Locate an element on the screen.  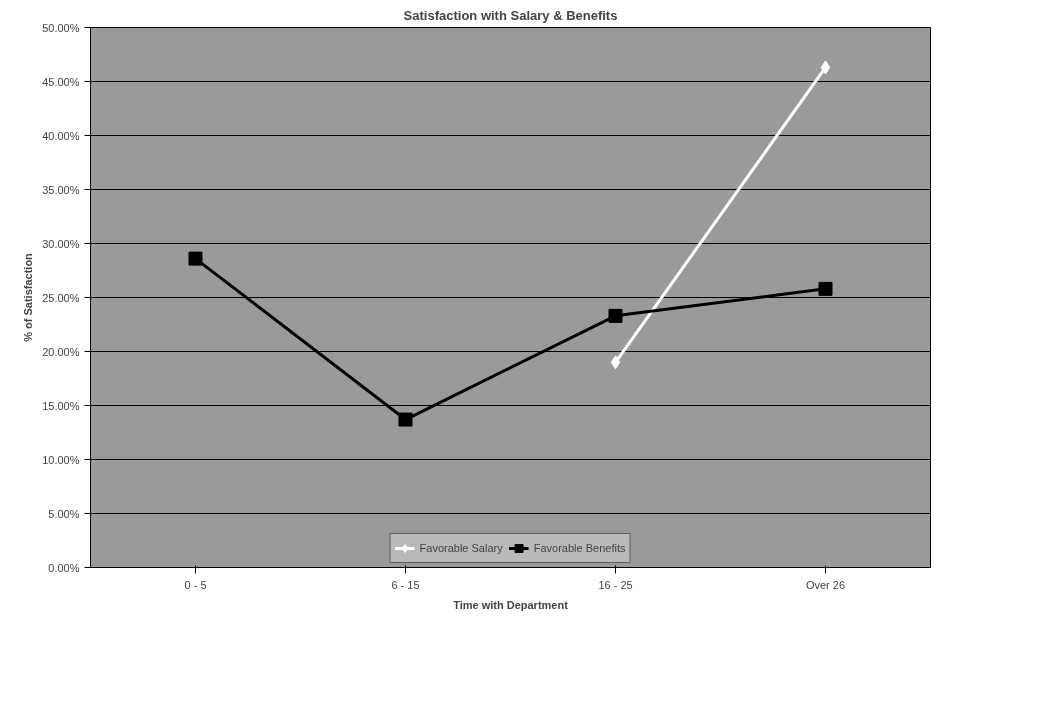
y-tick-label: 40.00% is located at coordinates (61, 135).